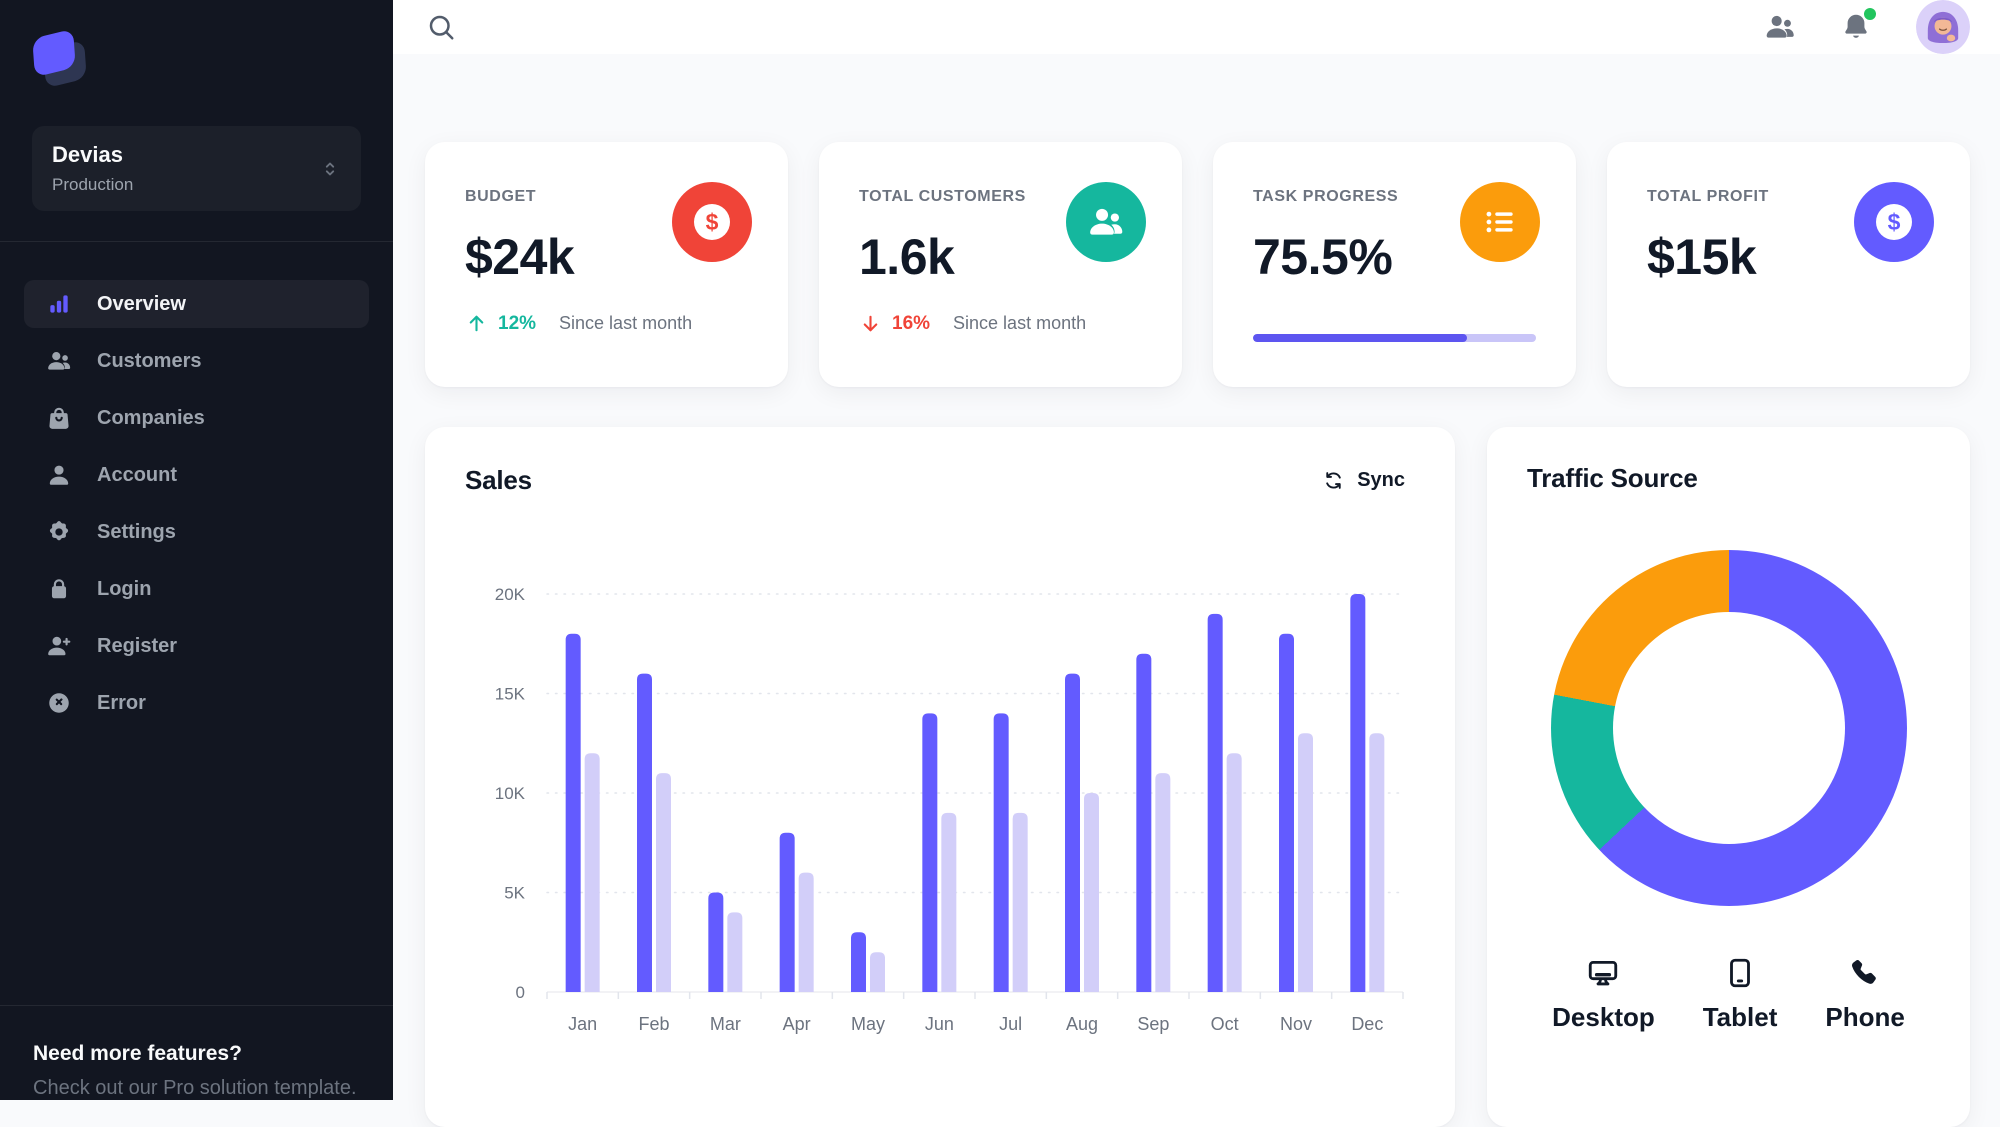  What do you see at coordinates (653, 1024) in the screenshot?
I see `svg-text: Feb` at bounding box center [653, 1024].